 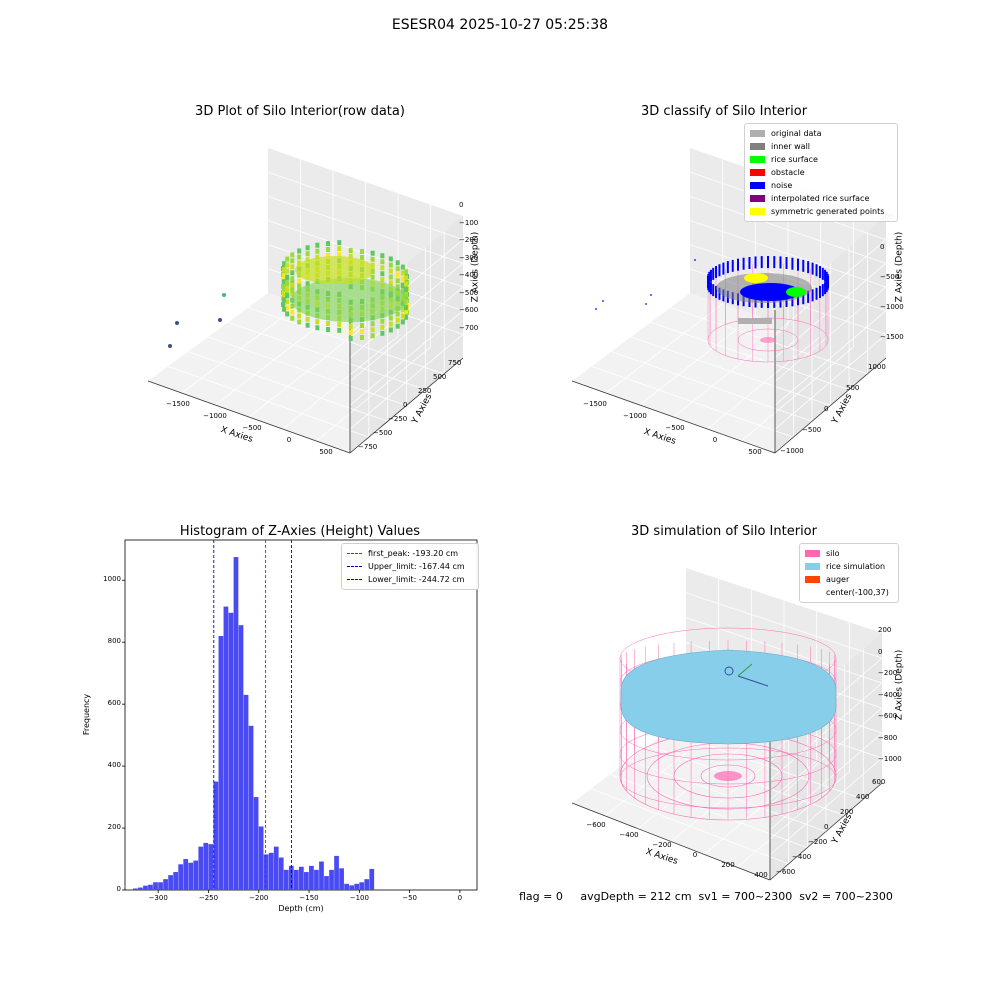 I want to click on panel1-z-tick-label: −600, so click(x=469, y=310).